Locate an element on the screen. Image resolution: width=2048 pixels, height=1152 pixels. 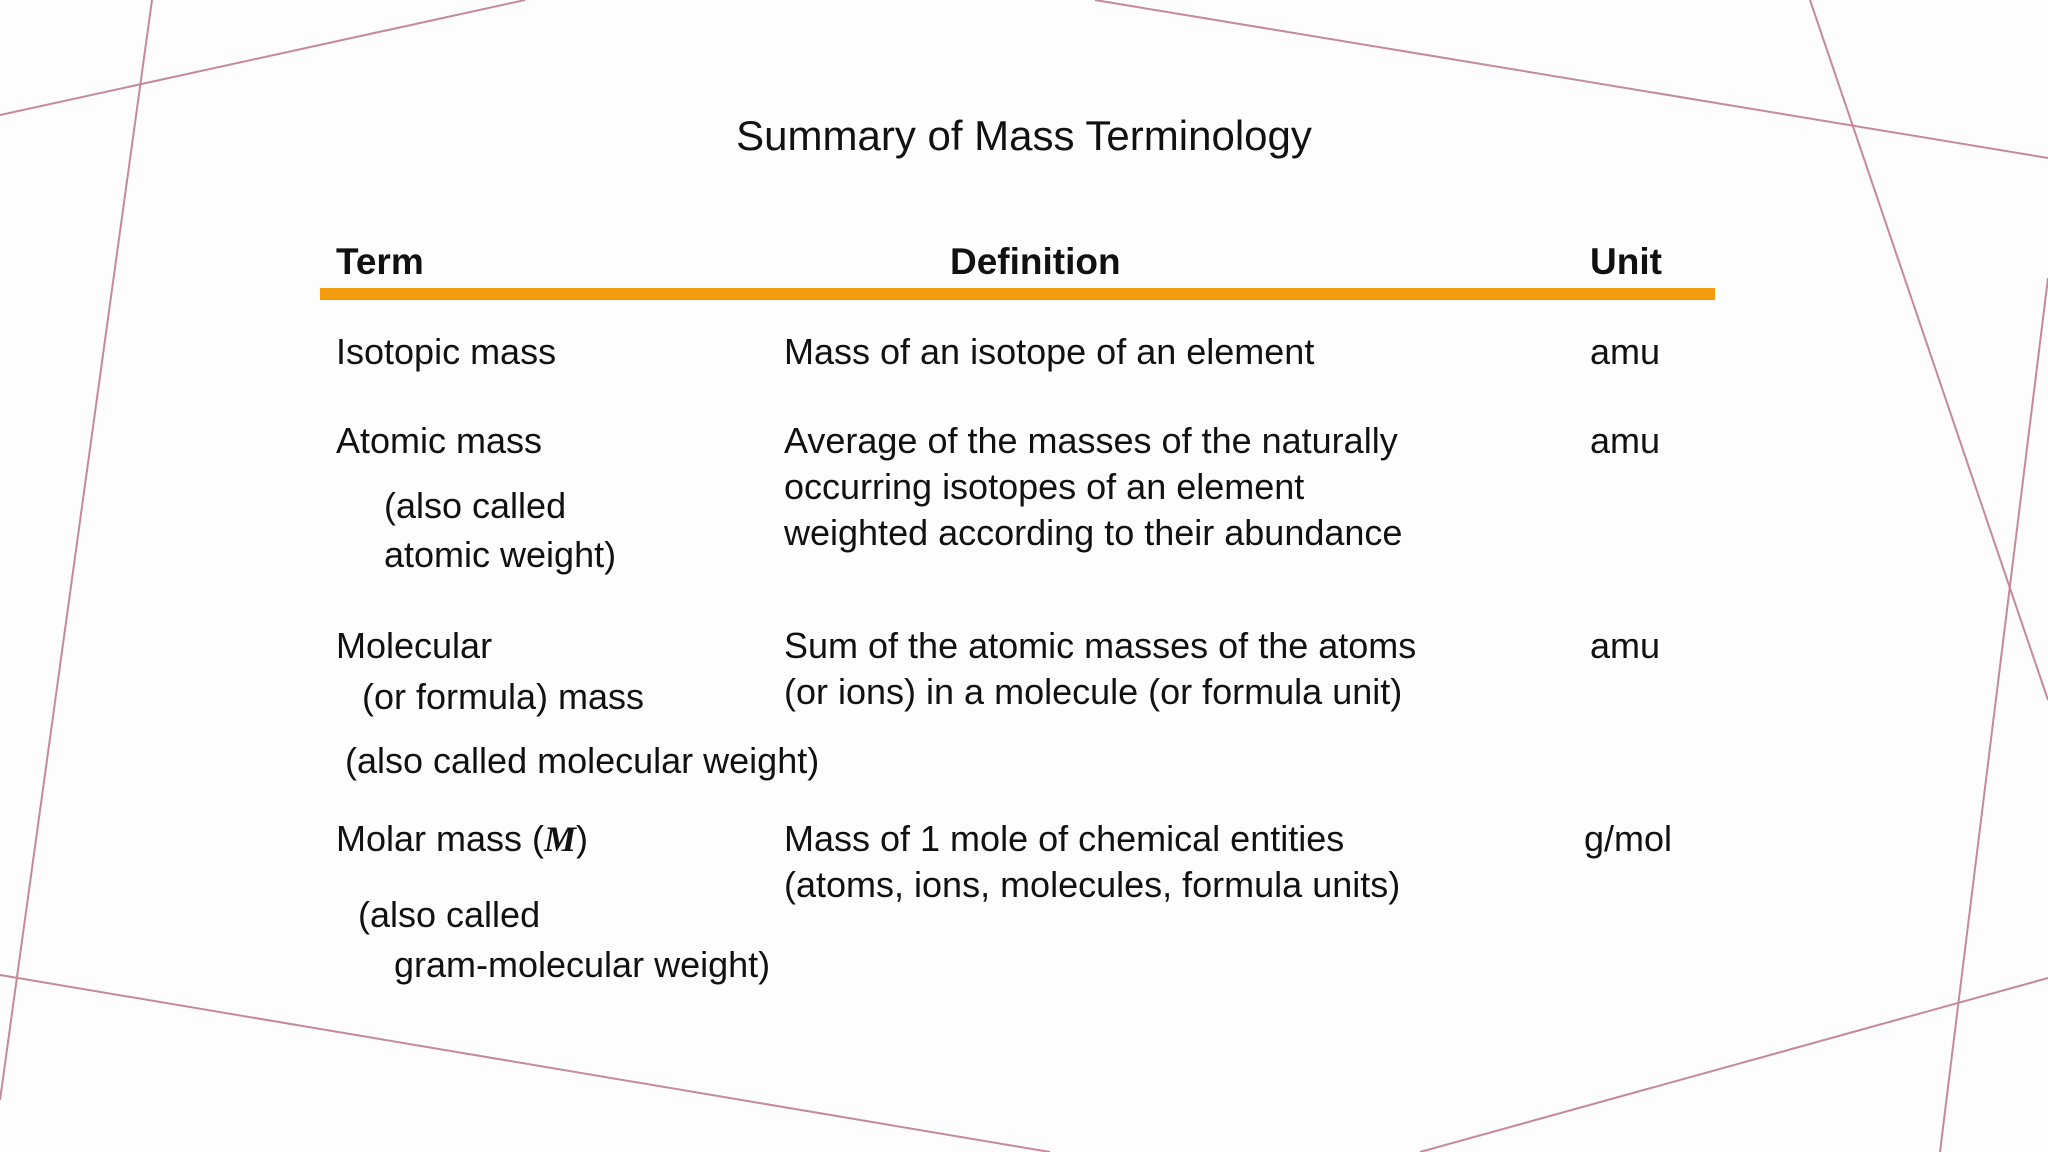
term-line: (or formula) mass is located at coordinates (503, 696).